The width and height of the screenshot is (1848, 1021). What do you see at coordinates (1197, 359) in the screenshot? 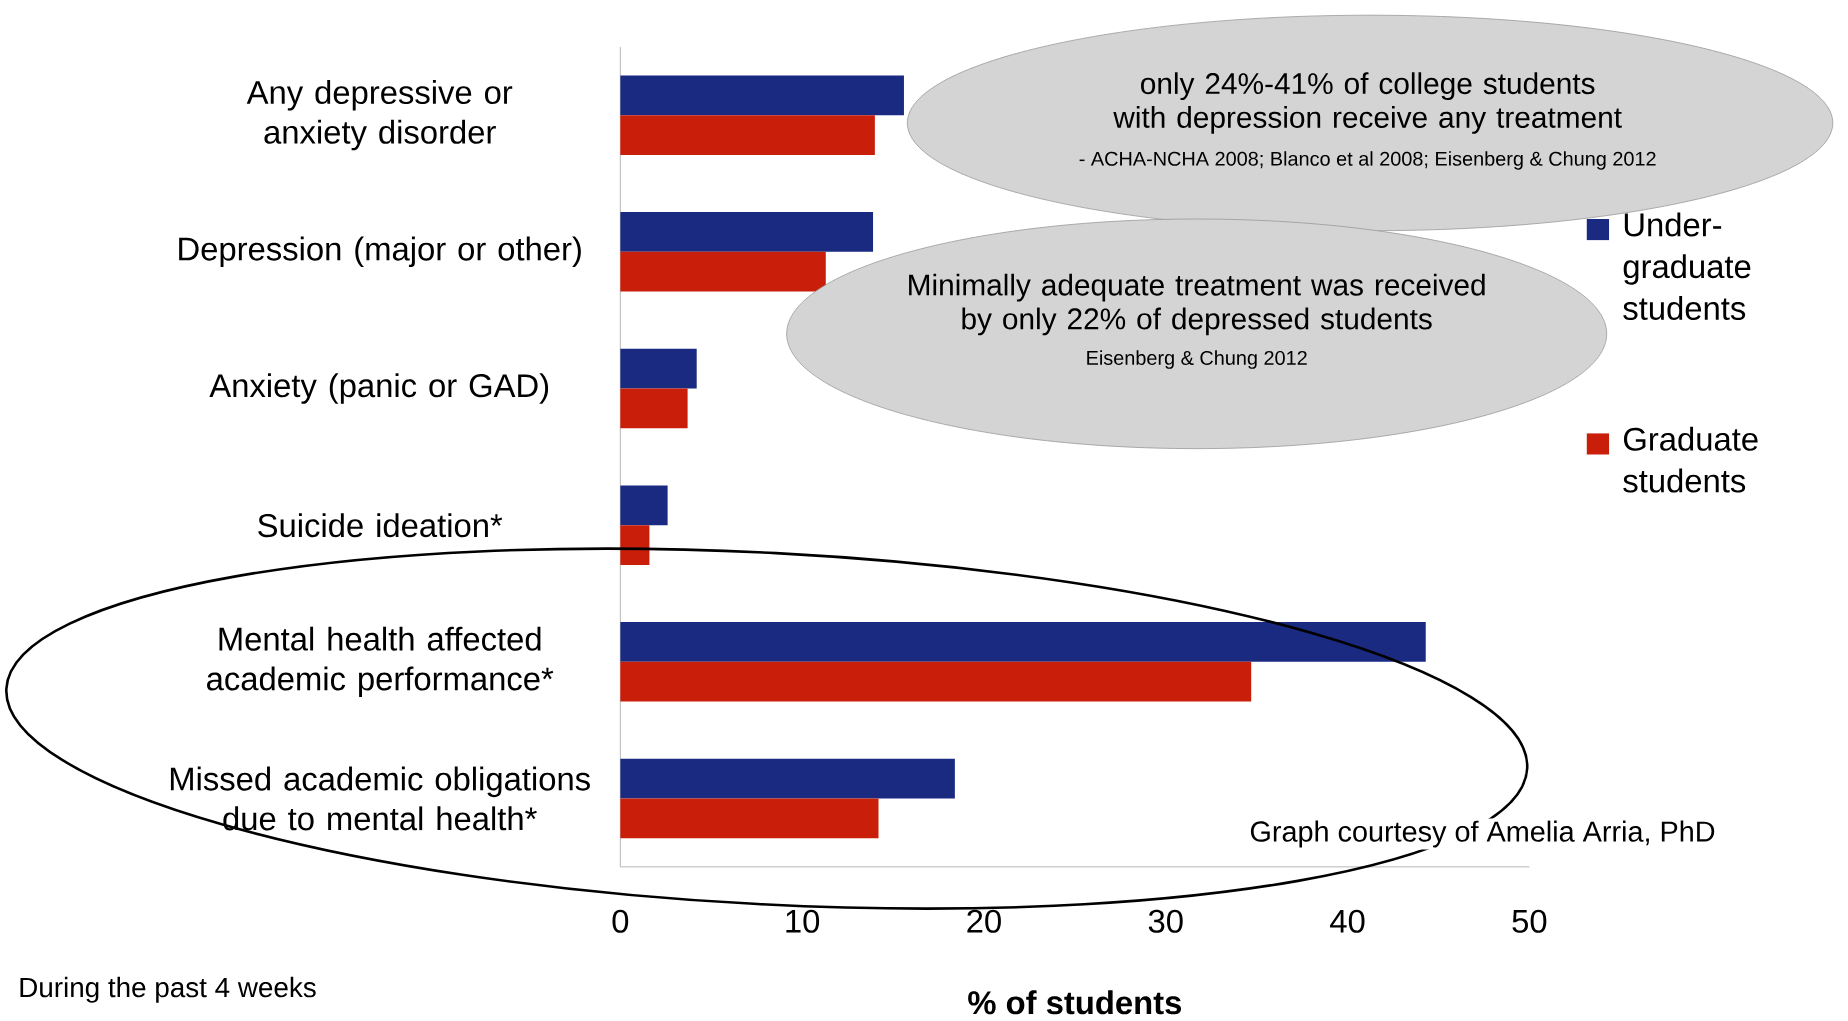
I see `annotation: Eisenberg & Chung 2012` at bounding box center [1197, 359].